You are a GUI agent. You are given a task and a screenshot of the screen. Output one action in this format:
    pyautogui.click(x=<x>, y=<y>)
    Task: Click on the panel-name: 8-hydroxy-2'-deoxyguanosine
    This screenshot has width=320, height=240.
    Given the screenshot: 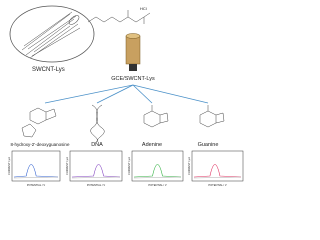 What is the action you would take?
    pyautogui.click(x=40, y=144)
    